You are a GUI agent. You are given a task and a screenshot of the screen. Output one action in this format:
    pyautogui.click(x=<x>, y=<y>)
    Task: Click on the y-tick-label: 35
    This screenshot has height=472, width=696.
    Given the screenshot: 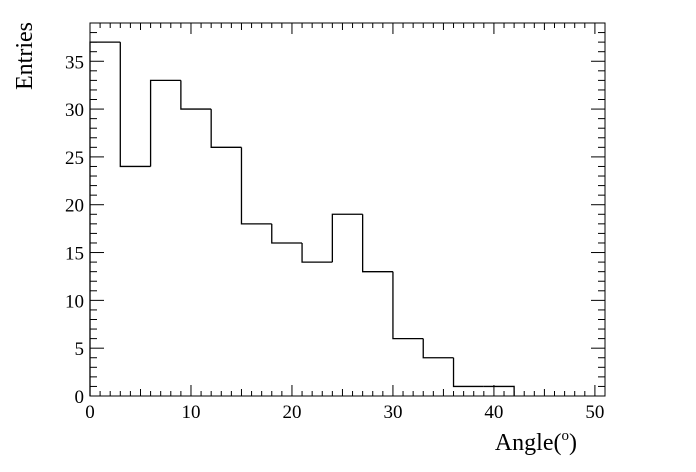 What is the action you would take?
    pyautogui.click(x=74, y=62)
    